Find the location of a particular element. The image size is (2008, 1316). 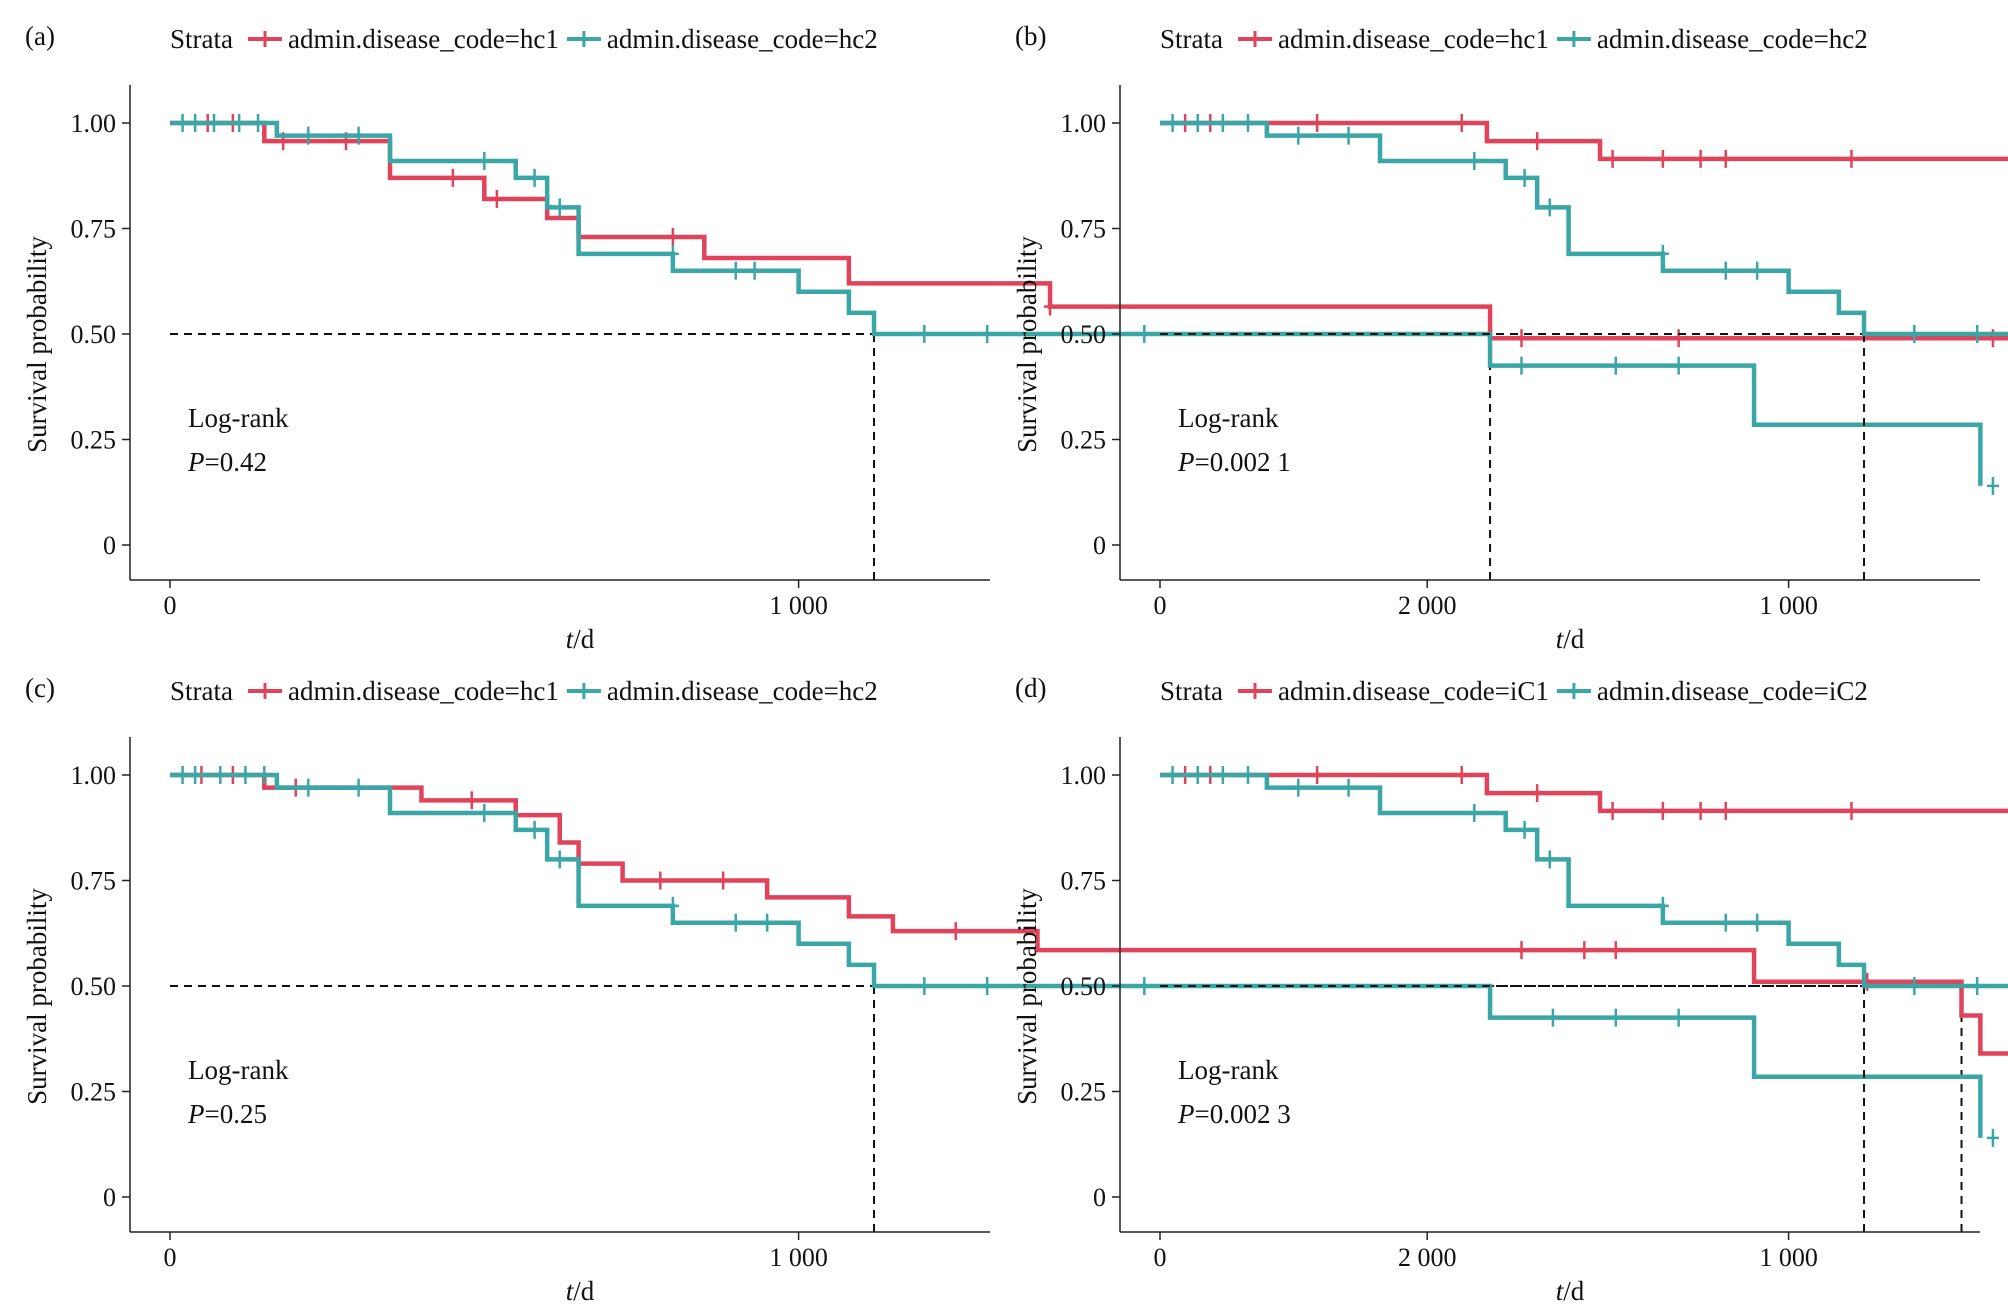

legend-entry-1: admin.disease_code=iC1 is located at coordinates (1393, 691).